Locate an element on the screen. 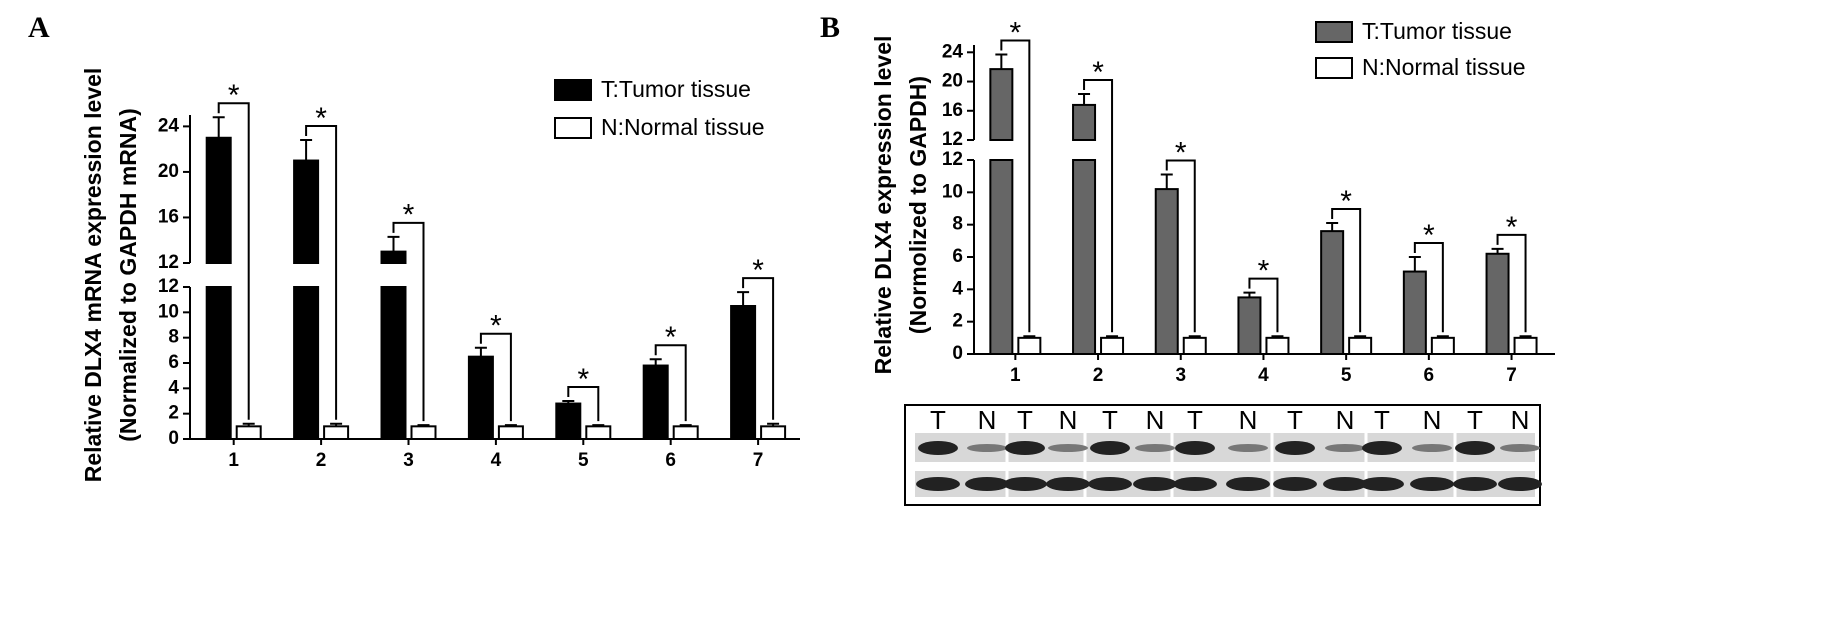  y-tick-label: 0 is located at coordinates (957, 353).